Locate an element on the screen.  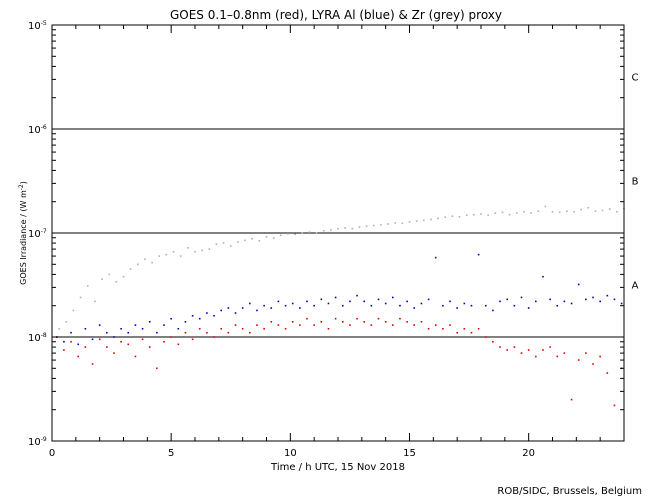
flare-class-label: C is located at coordinates (635, 77).